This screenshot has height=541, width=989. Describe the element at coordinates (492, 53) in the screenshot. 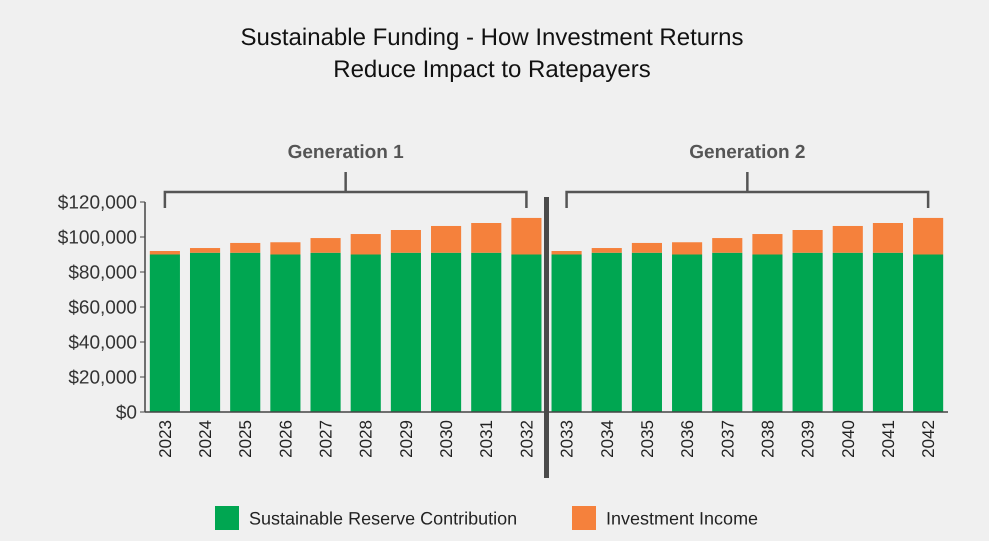

I see `chart-title: Sustainable Funding - How Investment Returns Reduce Impact to Ratepayers` at that location.